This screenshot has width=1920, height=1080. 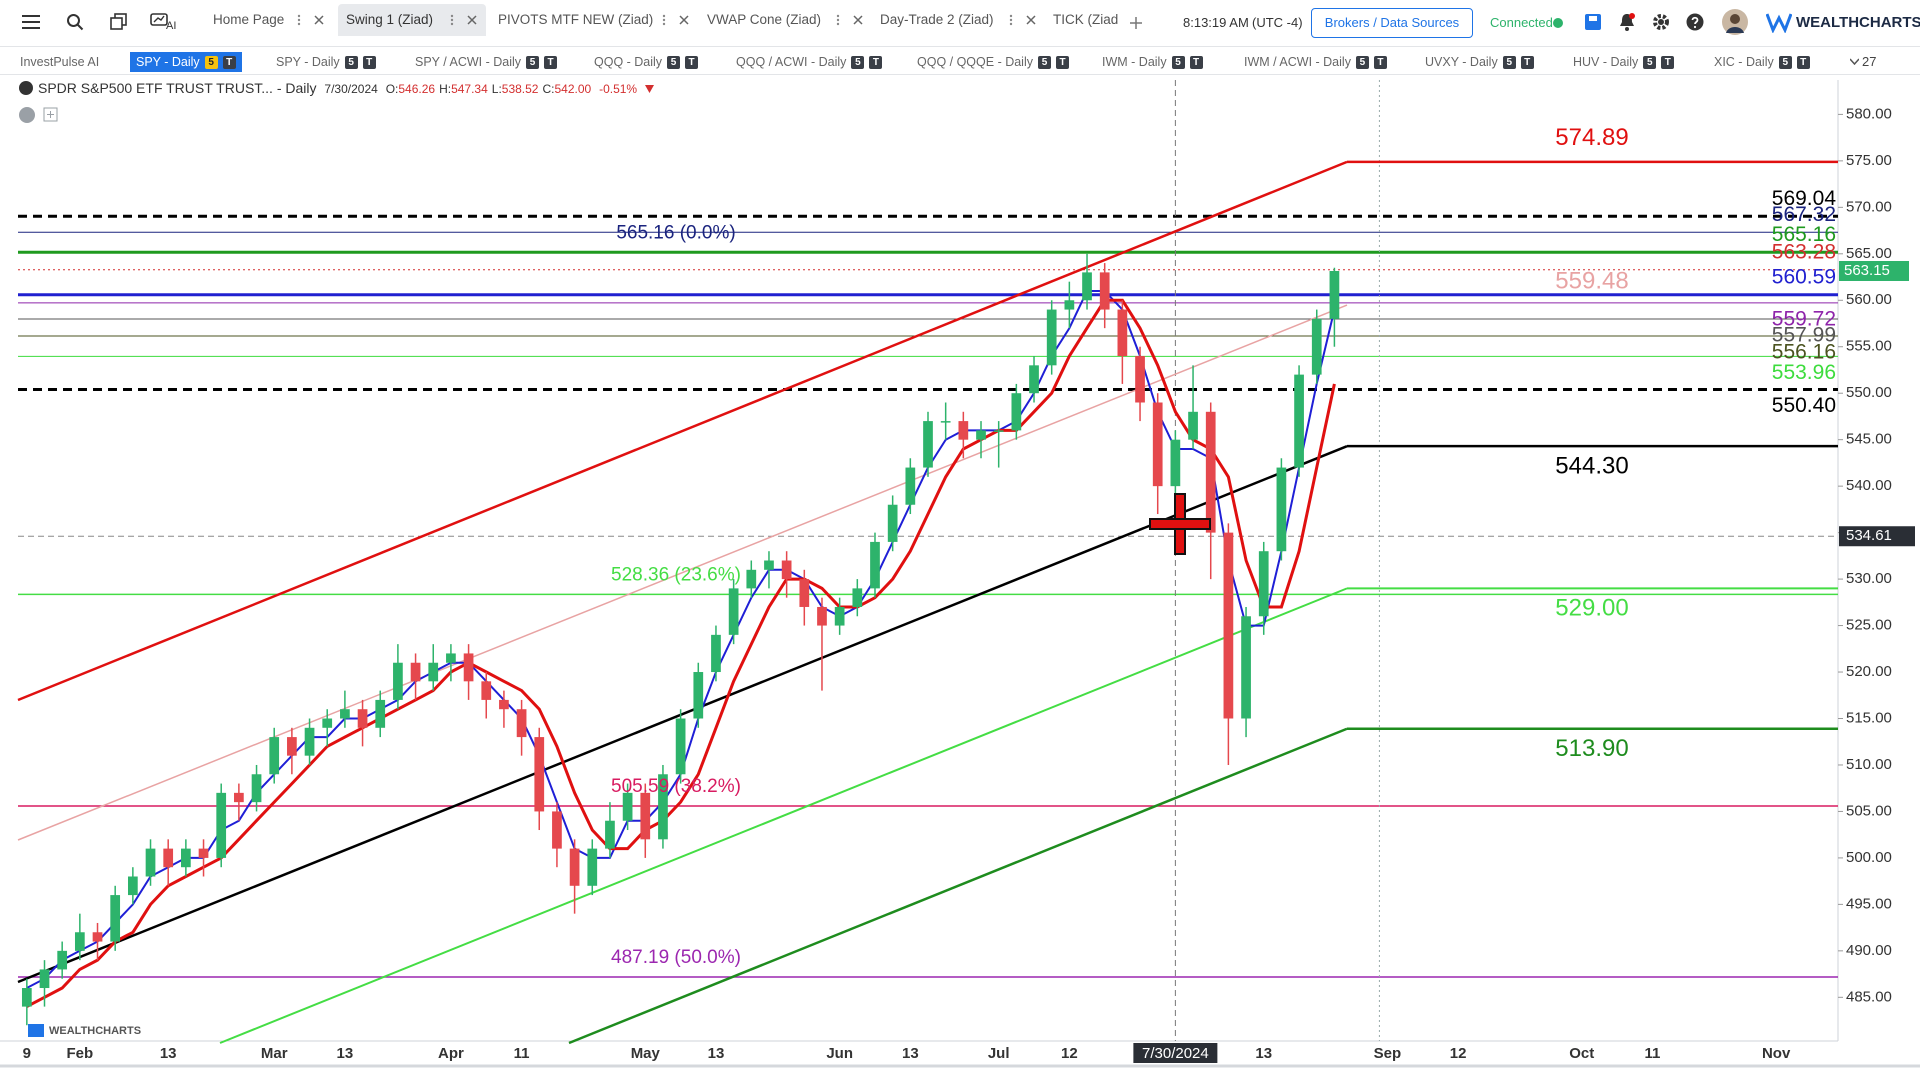 What do you see at coordinates (1627, 22) in the screenshot?
I see `alerts-icon` at bounding box center [1627, 22].